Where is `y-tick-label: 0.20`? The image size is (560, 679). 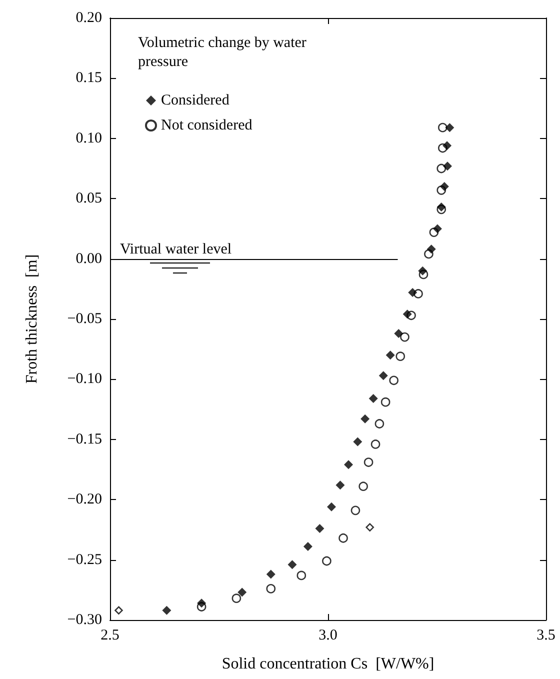
y-tick-label: 0.20 is located at coordinates (89, 18).